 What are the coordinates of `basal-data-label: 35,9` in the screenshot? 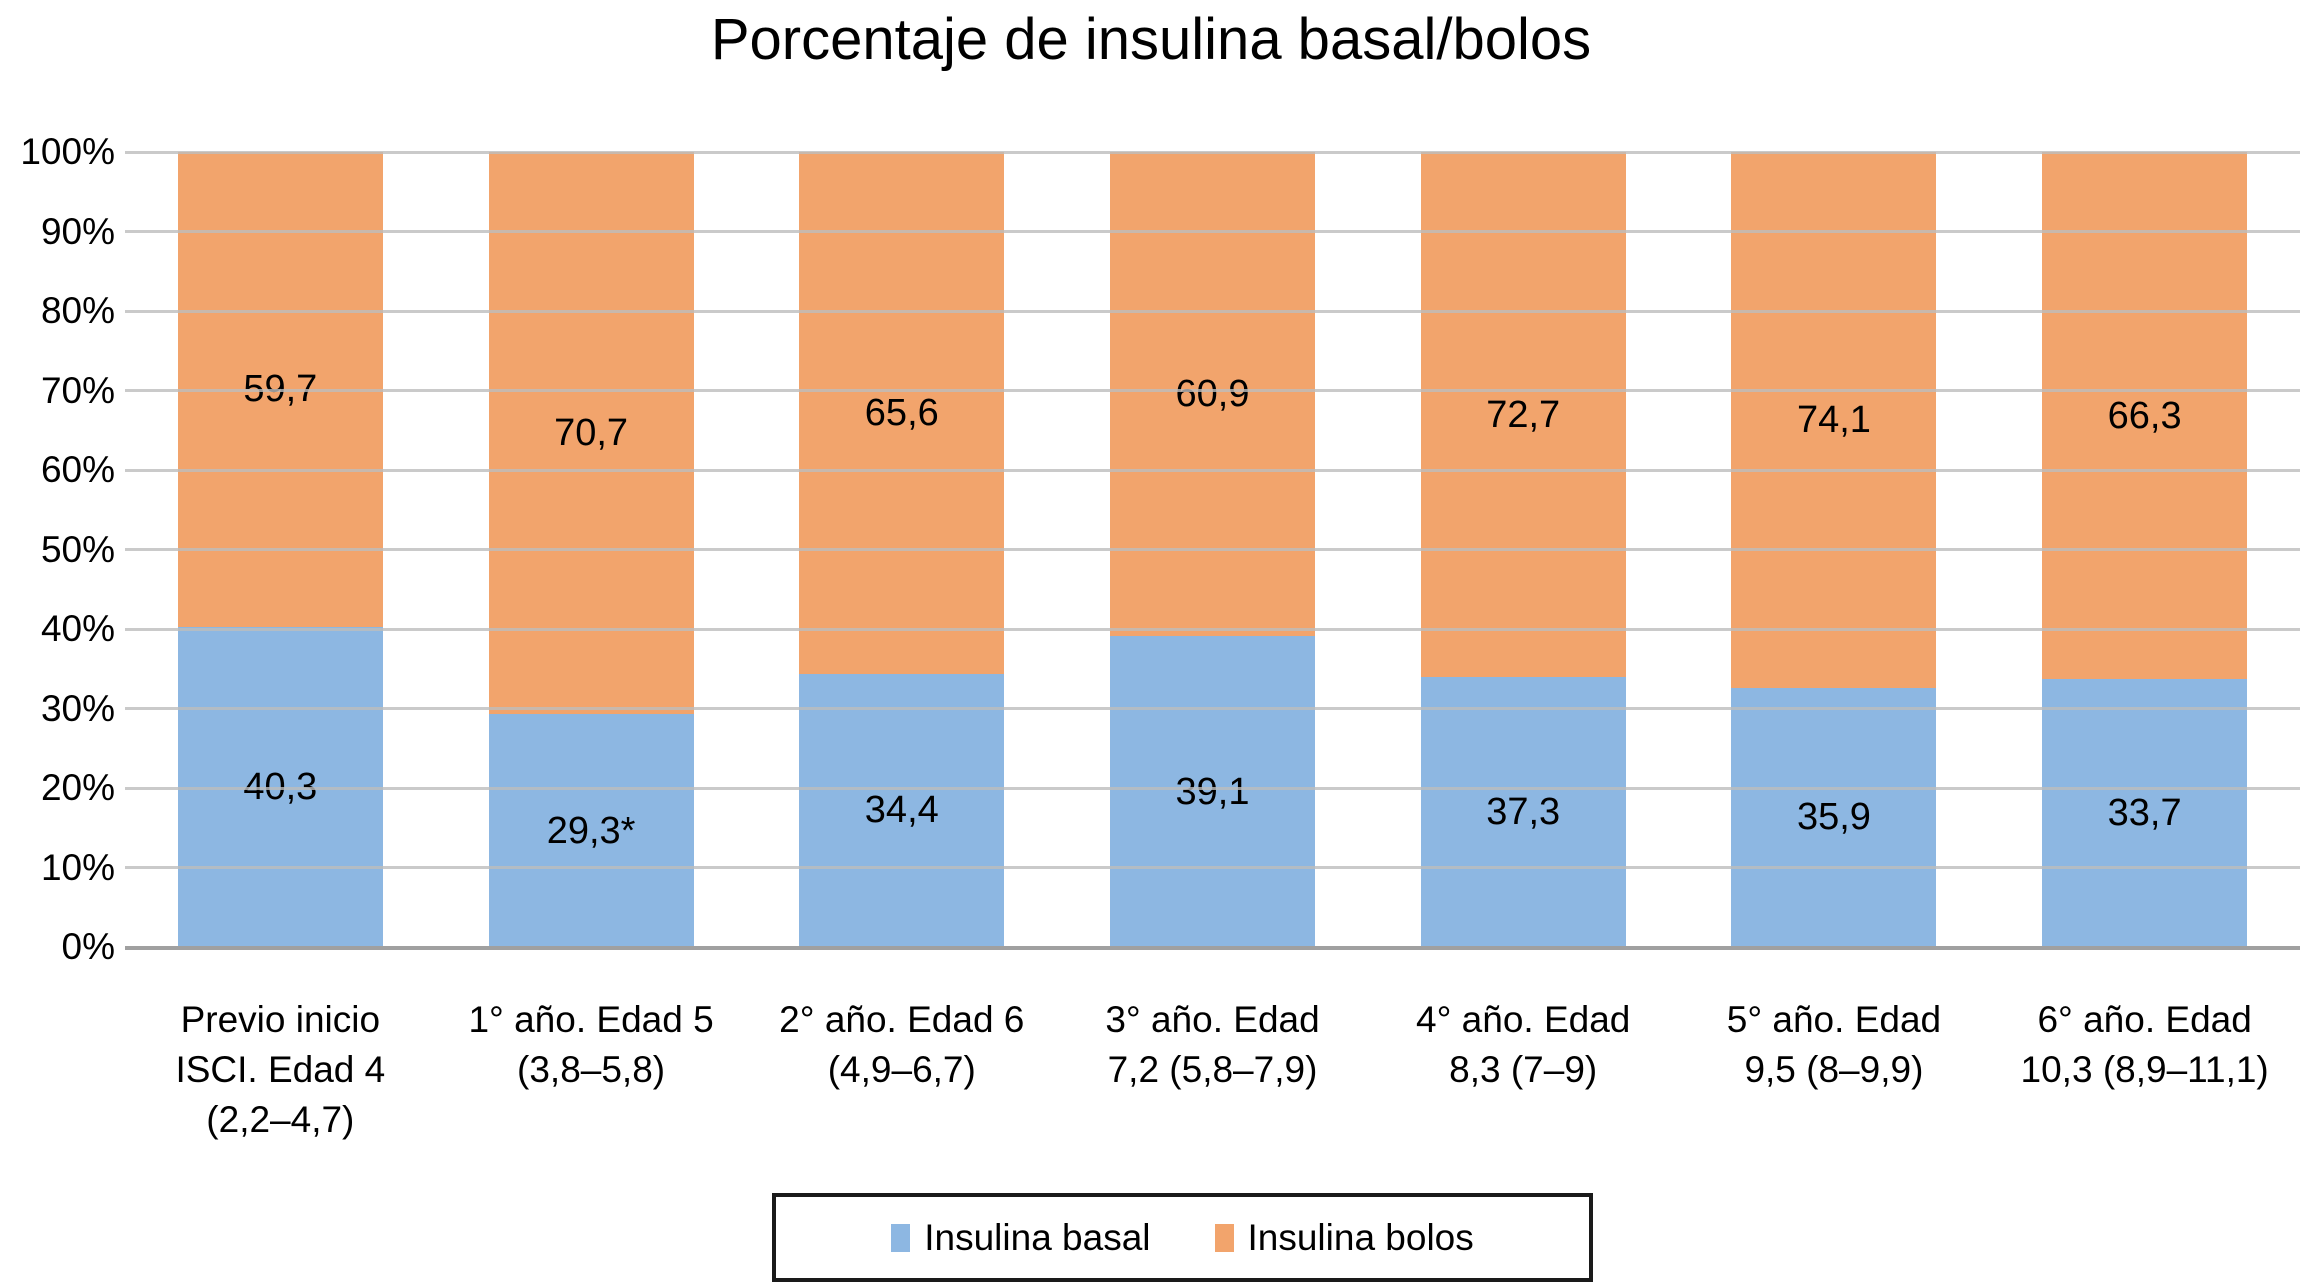 It's located at (1833, 817).